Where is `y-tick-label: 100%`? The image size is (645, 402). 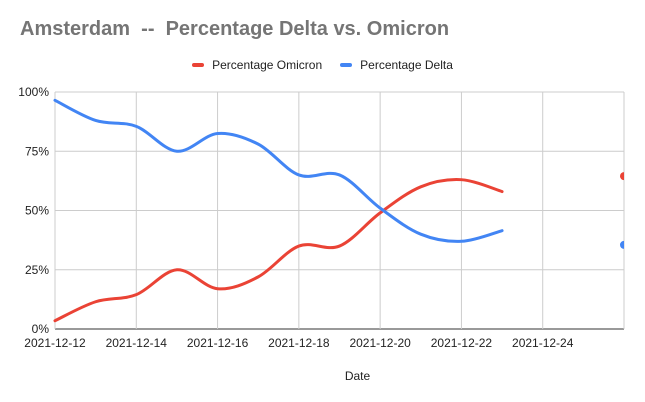
y-tick-label: 100% is located at coordinates (33, 92).